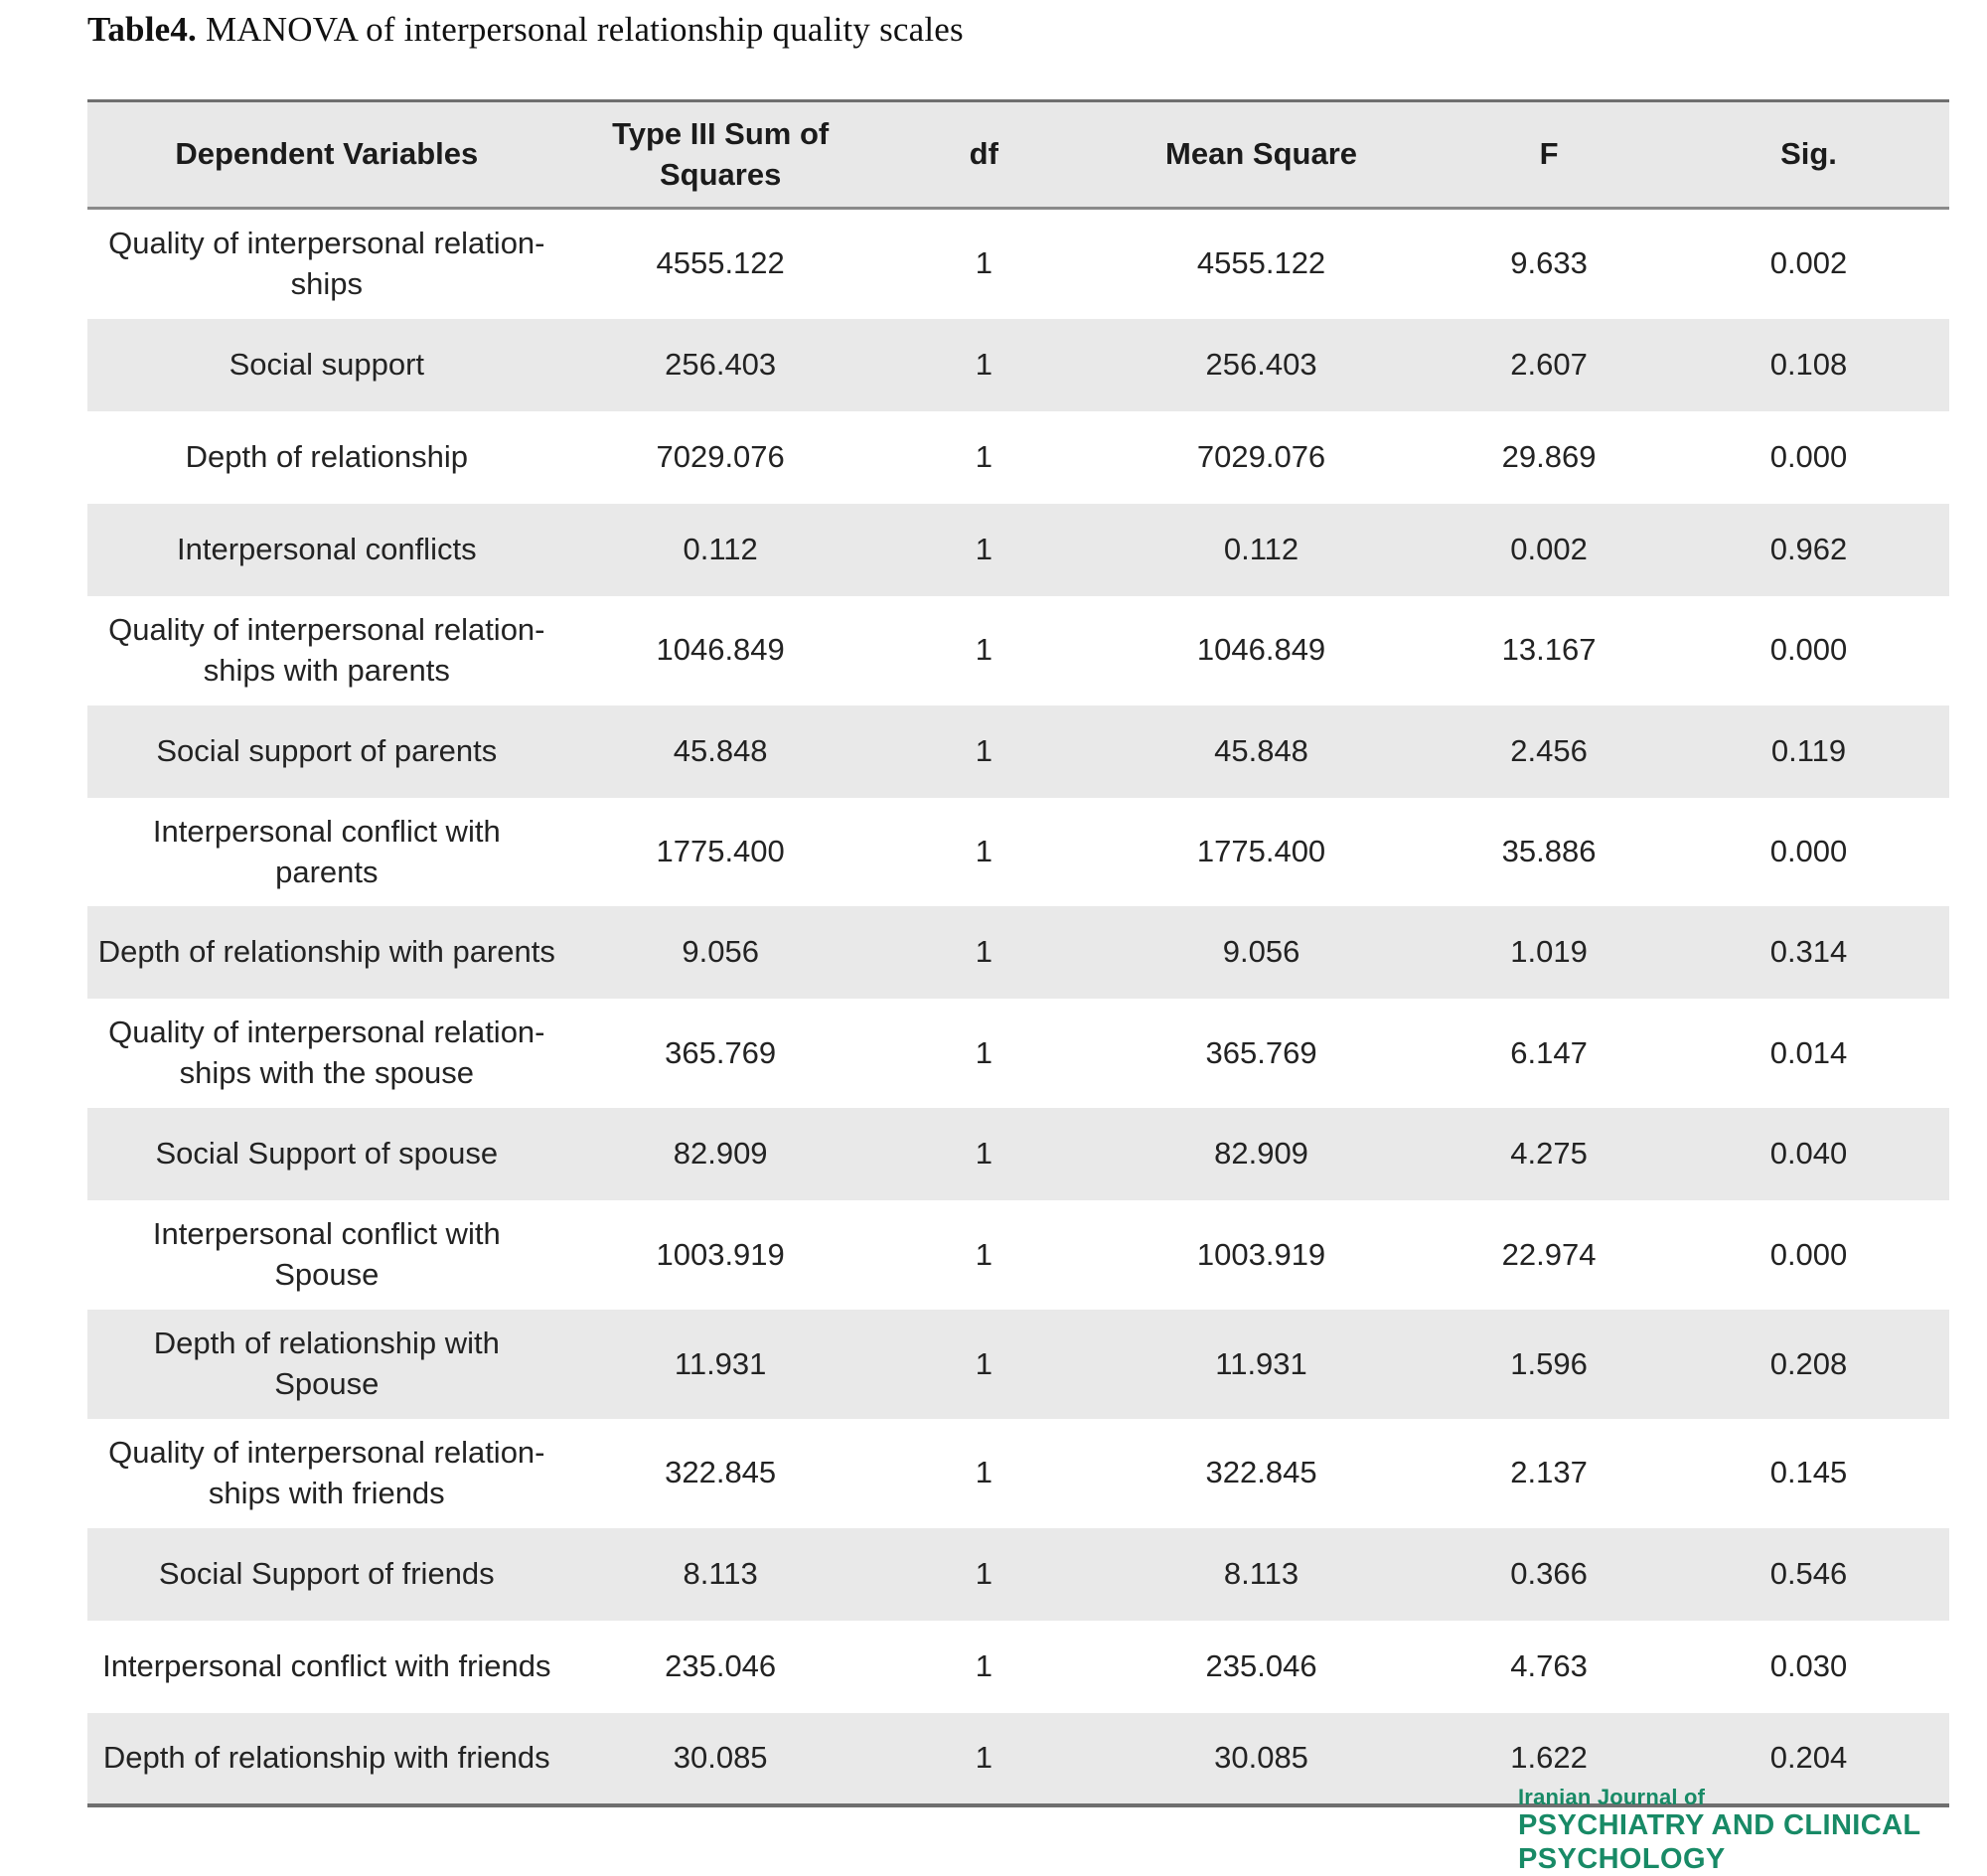 The width and height of the screenshot is (1987, 1876). Describe the element at coordinates (1261, 263) in the screenshot. I see `cell-mean-square: 4555.122` at that location.